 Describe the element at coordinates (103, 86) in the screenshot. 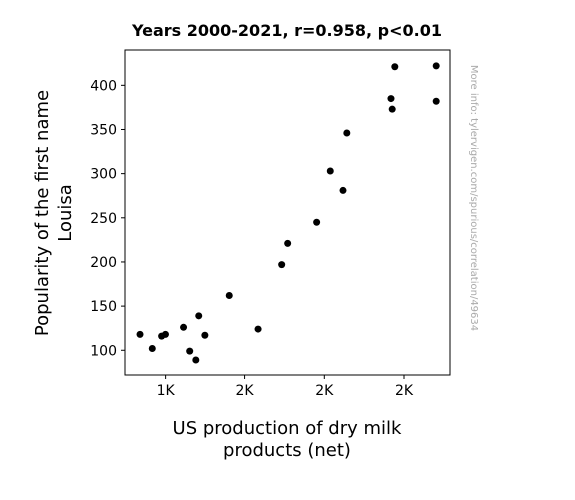

I see `y-tick-label: 400` at that location.